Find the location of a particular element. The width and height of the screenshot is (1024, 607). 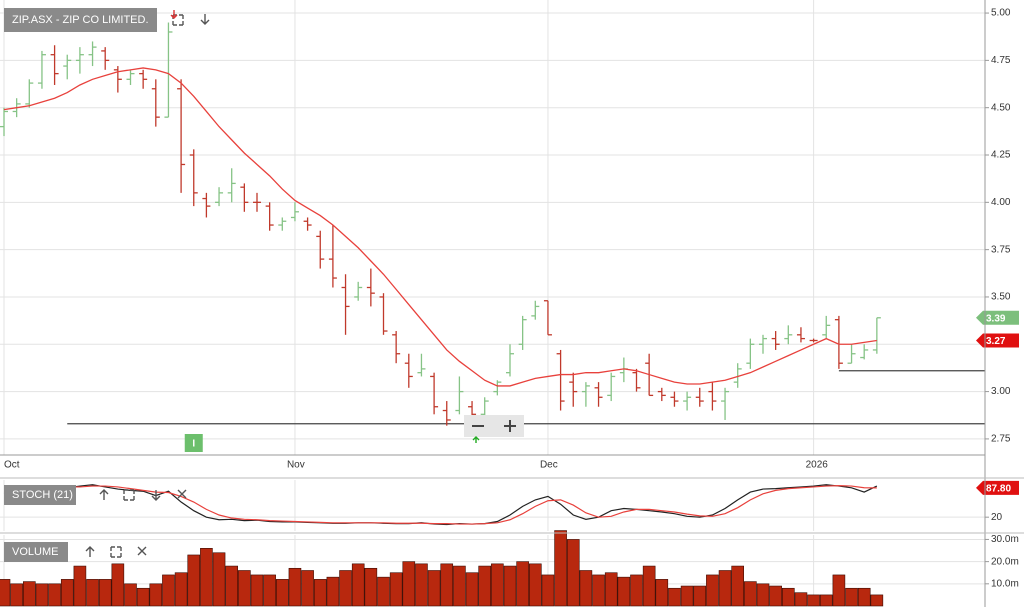

chart-title: ZIP.ASX - ZIP CO LIMITED. is located at coordinates (80, 20).